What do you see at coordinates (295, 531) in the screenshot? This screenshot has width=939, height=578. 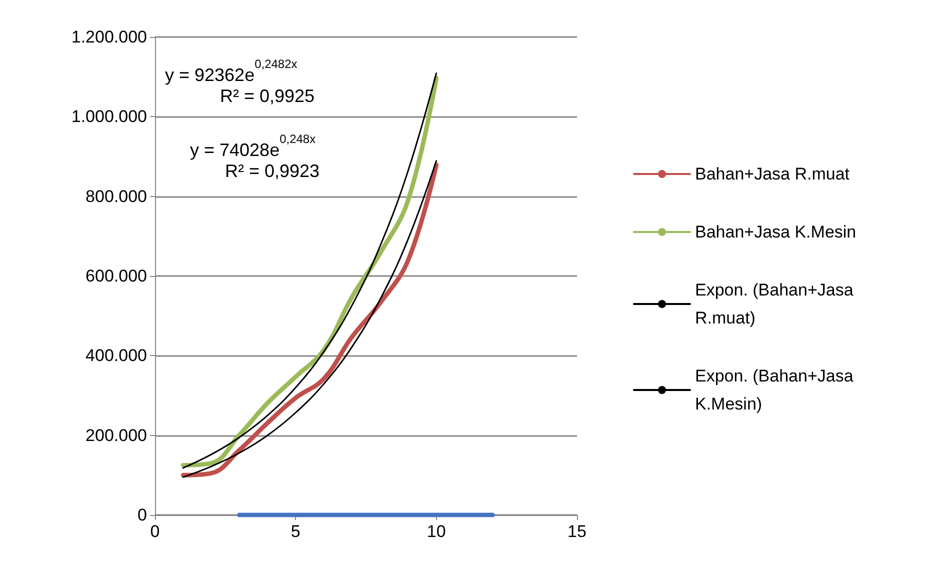 I see `x-tick-label: 5` at bounding box center [295, 531].